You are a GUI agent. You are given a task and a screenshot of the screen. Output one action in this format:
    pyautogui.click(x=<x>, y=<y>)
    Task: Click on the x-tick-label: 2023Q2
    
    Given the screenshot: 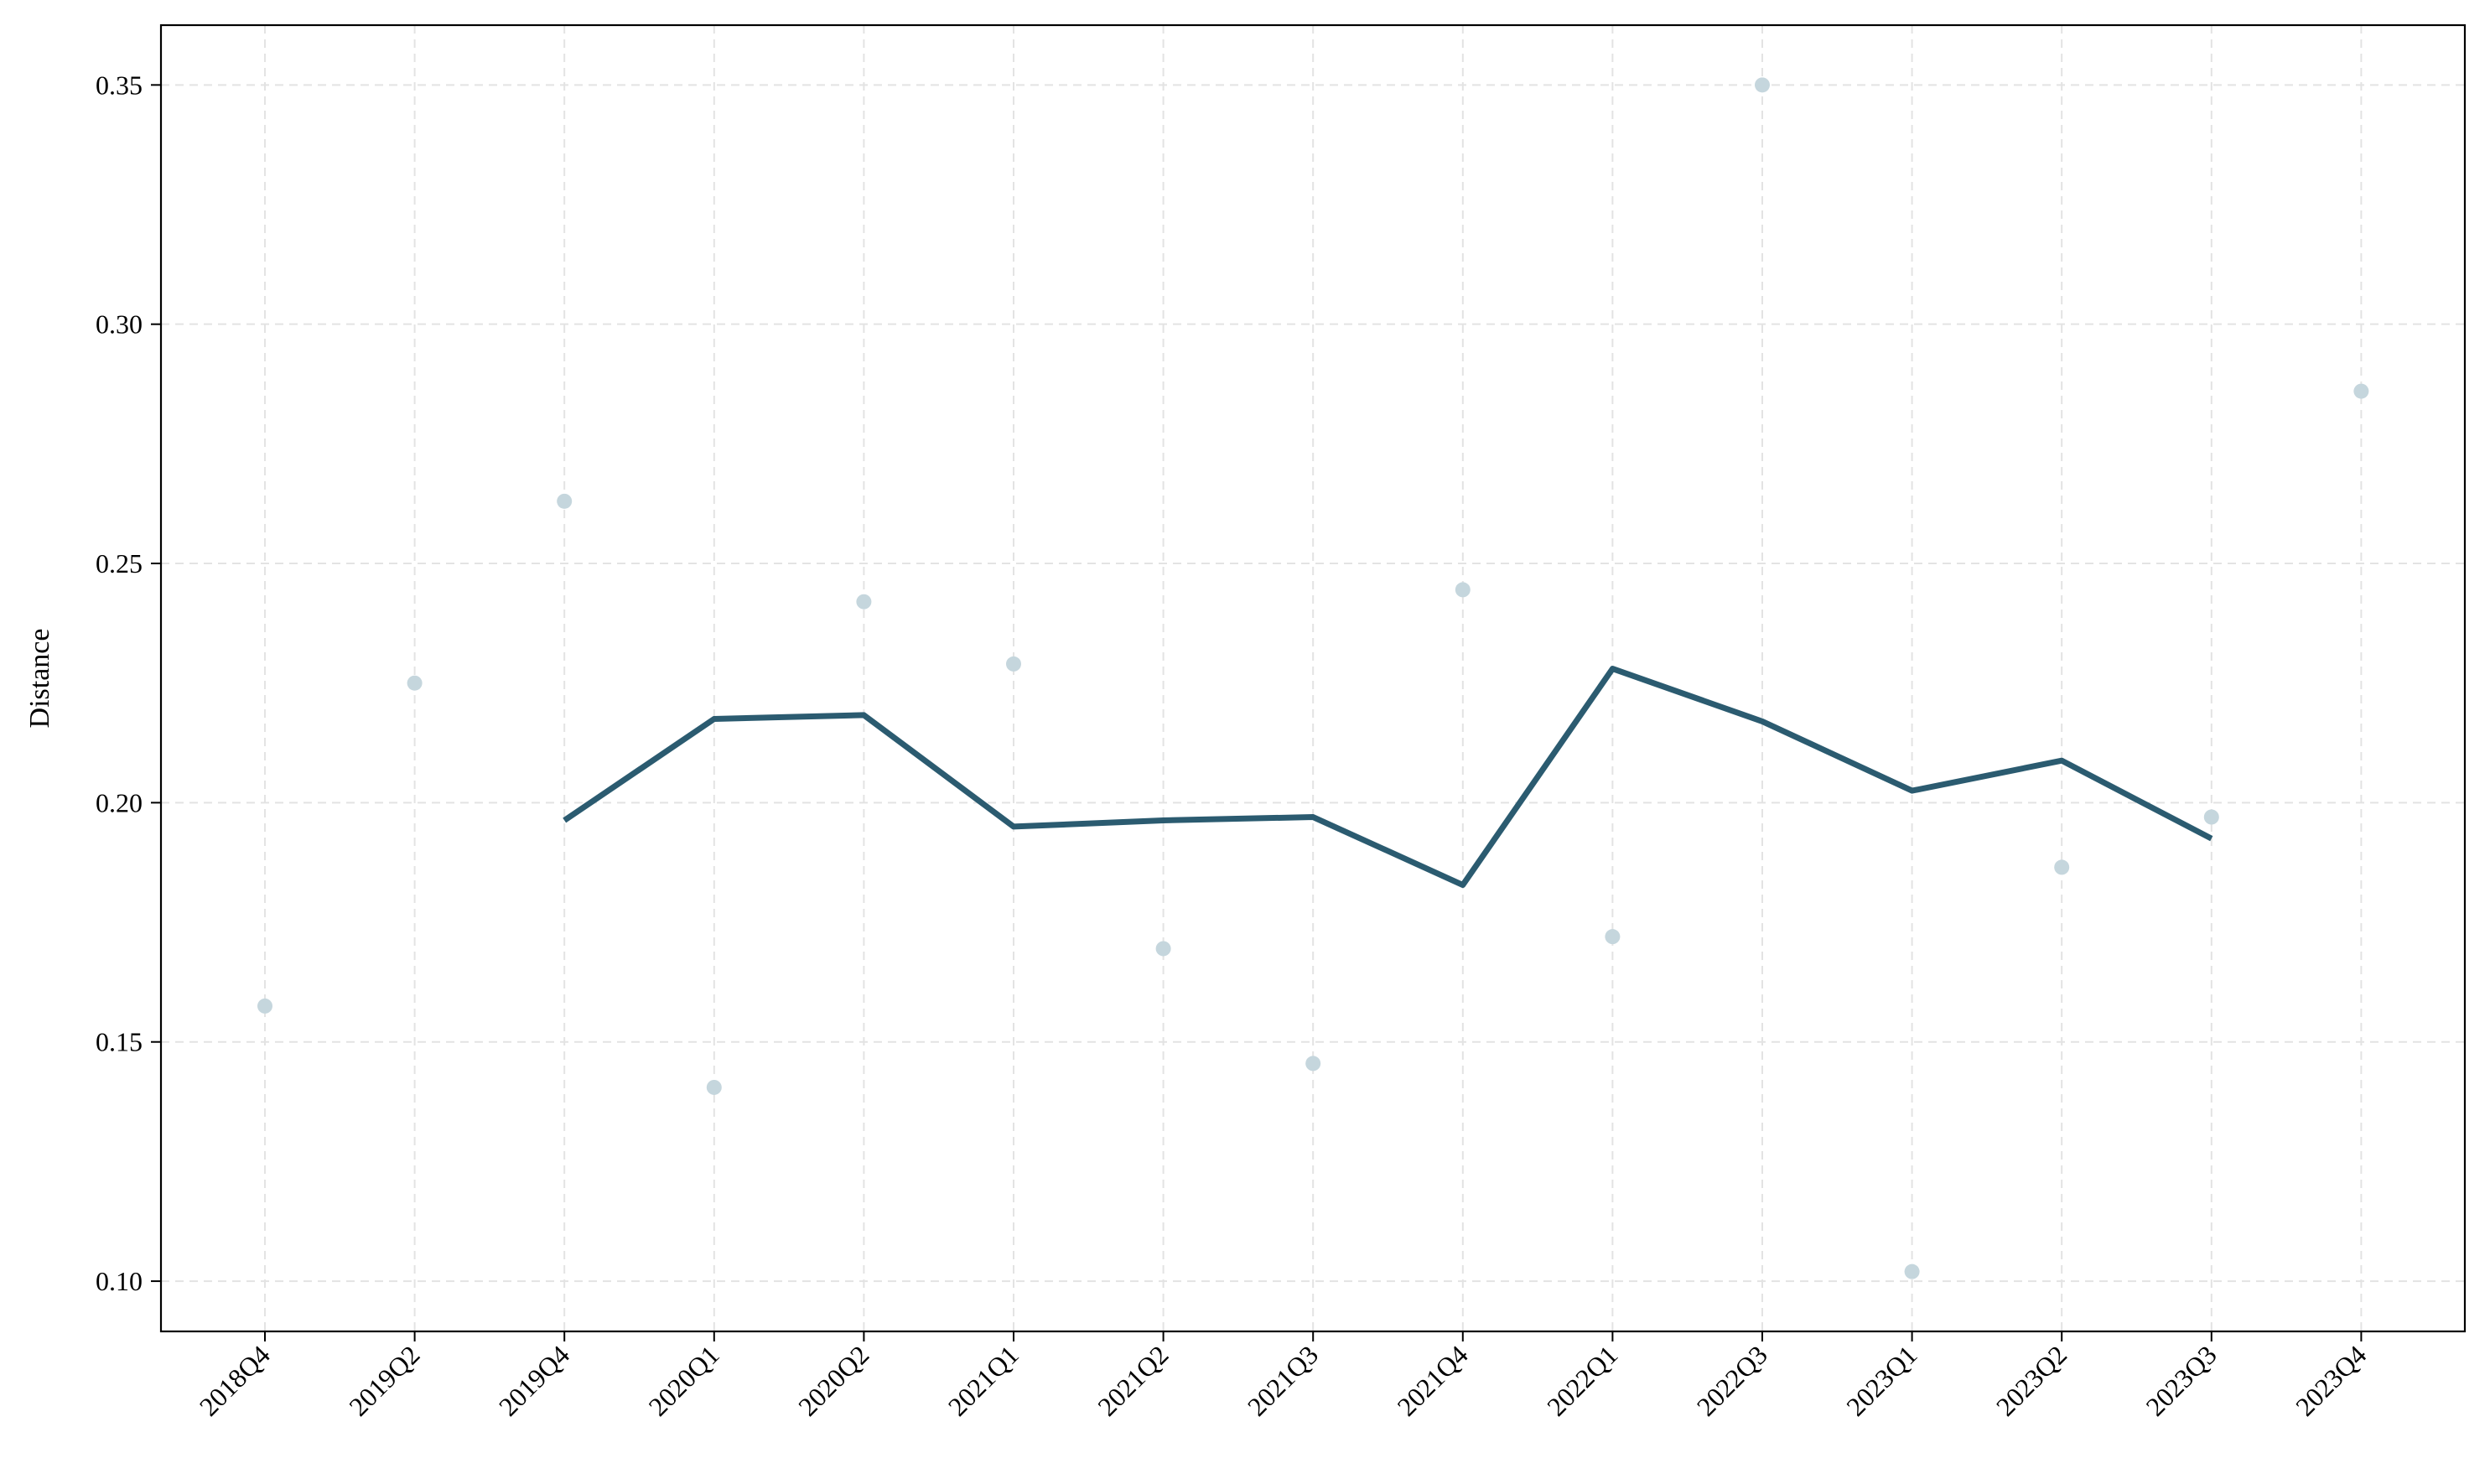 What is the action you would take?
    pyautogui.click(x=2031, y=1380)
    